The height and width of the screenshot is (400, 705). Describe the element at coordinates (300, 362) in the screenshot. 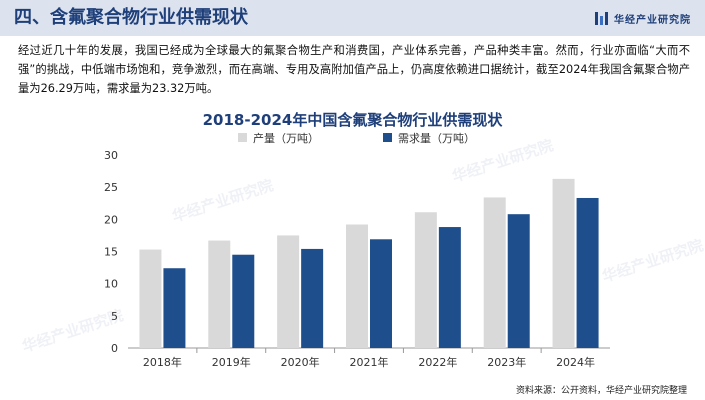

I see `x-tick-label: 2020年` at that location.